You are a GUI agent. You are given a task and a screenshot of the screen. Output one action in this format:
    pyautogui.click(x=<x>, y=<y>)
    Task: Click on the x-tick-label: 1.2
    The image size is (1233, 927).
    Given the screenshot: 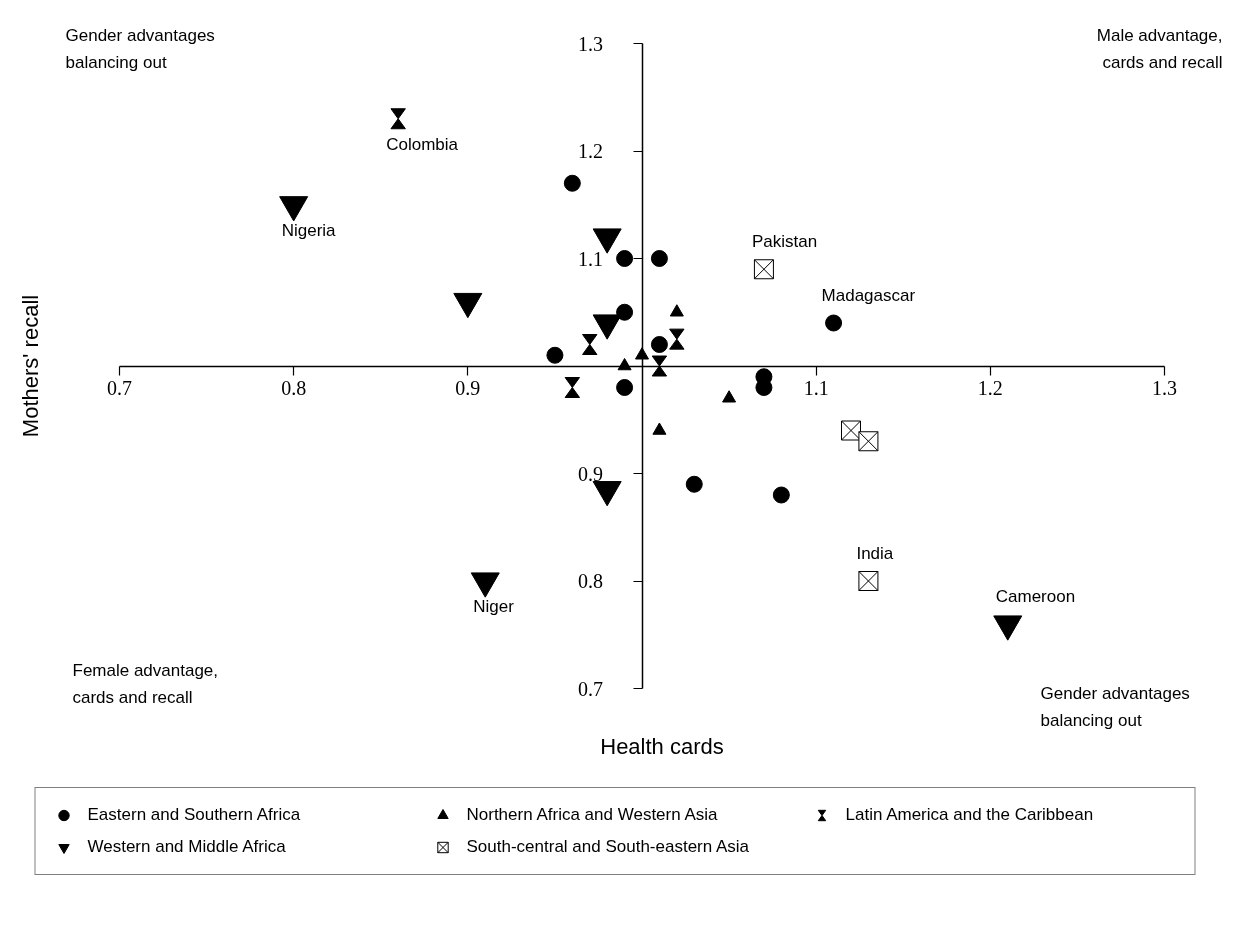 What is the action you would take?
    pyautogui.click(x=990, y=388)
    